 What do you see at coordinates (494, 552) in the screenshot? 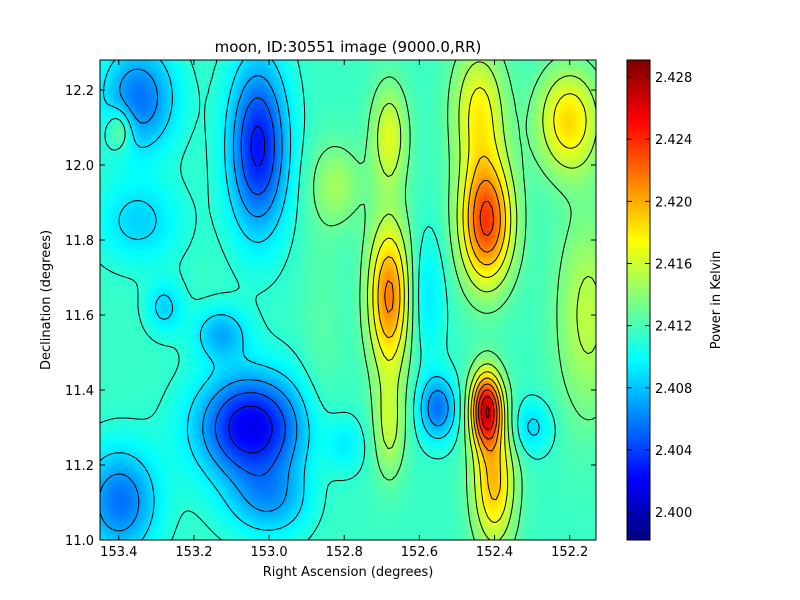
I see `x-tick-label: 152.4` at bounding box center [494, 552].